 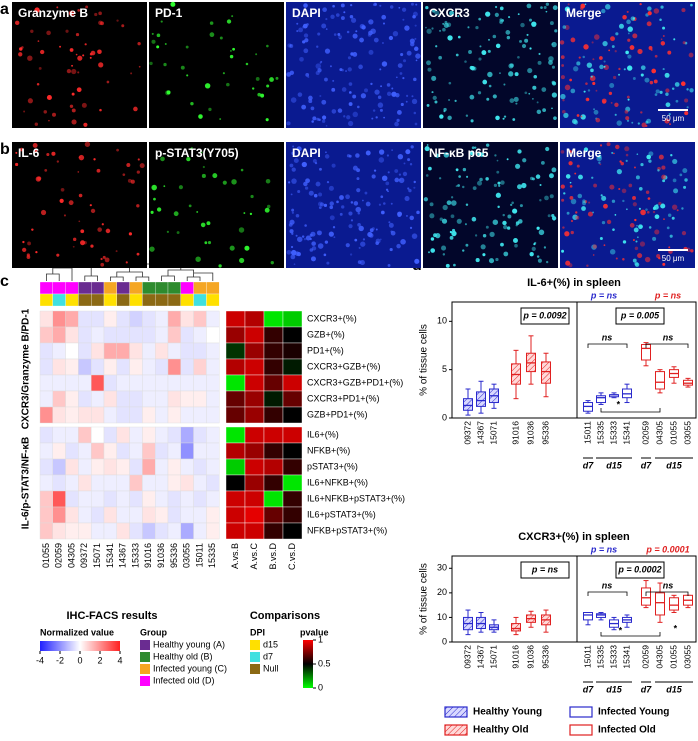 What do you see at coordinates (600, 433) in the screenshot?
I see `x-tick-label: 15335` at bounding box center [600, 433].